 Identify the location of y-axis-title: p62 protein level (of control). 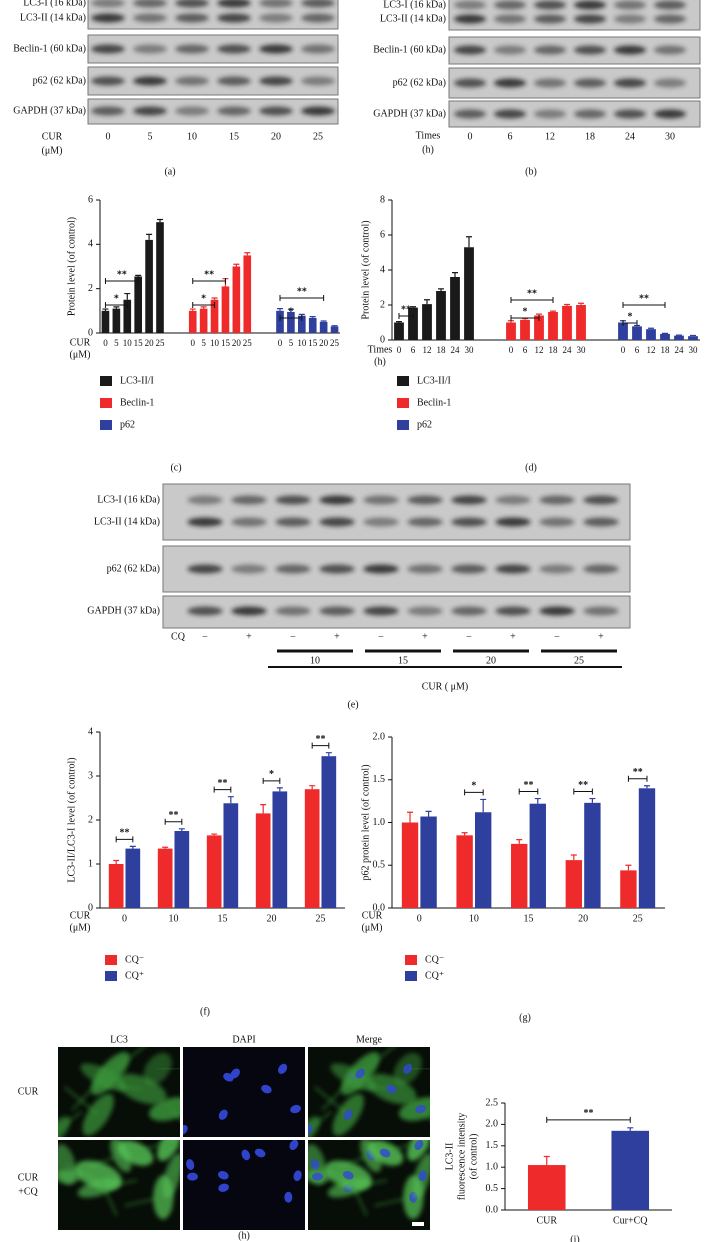
(365, 822).